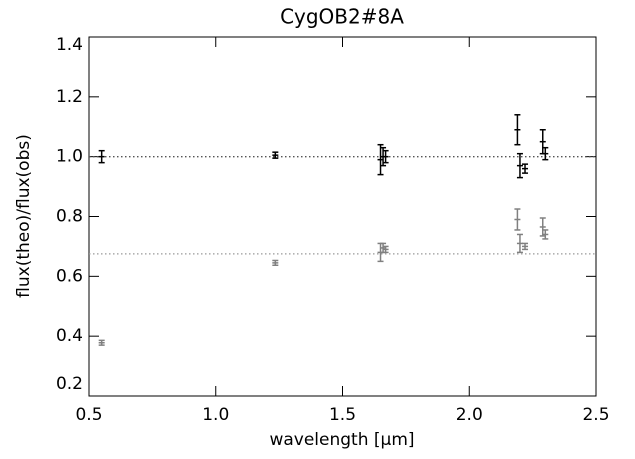 The height and width of the screenshot is (459, 635). I want to click on y-tick-label: 0.6, so click(69, 276).